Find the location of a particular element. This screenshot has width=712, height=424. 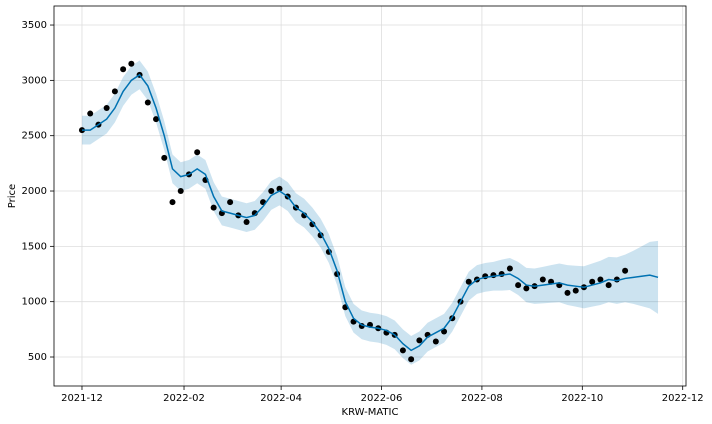

x-tick-label: 2022-04 is located at coordinates (281, 398).